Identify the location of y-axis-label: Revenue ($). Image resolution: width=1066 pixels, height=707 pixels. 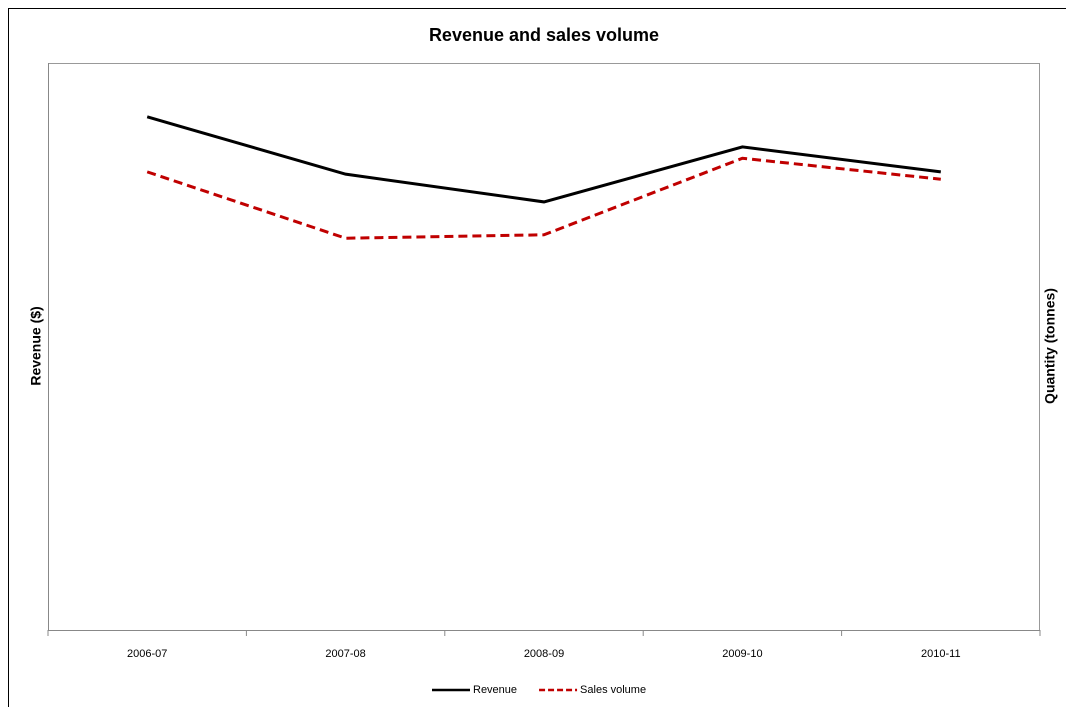
(36, 345).